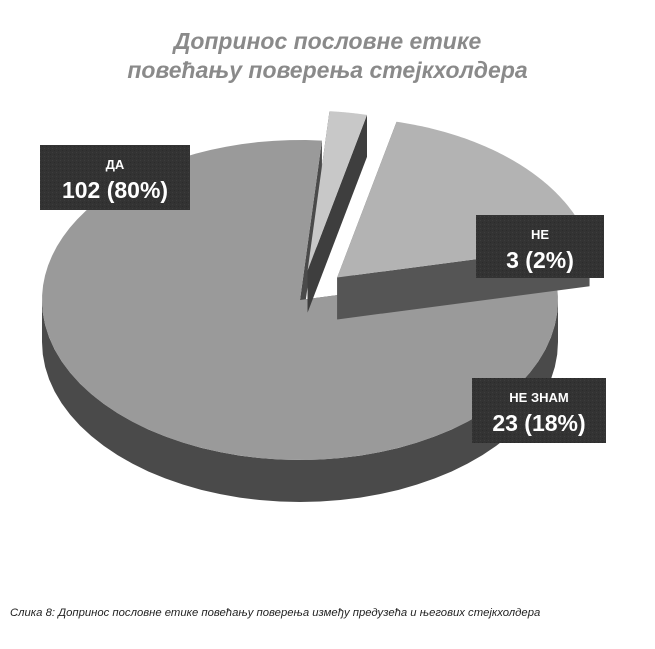 Image resolution: width=655 pixels, height=649 pixels. What do you see at coordinates (327, 70) in the screenshot?
I see `chart-title-line-2: повећању поверења стејкхолдера` at bounding box center [327, 70].